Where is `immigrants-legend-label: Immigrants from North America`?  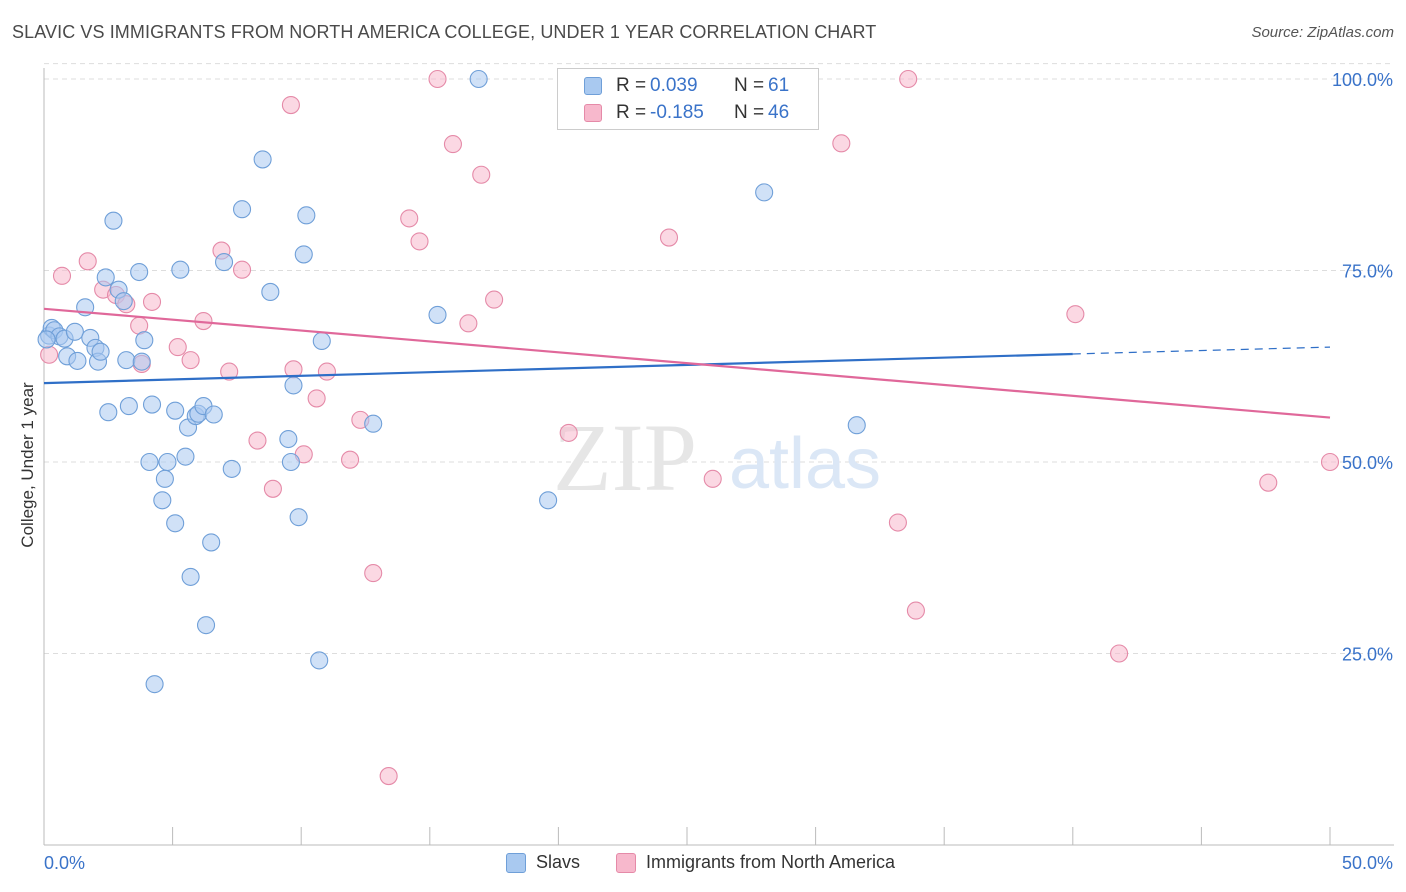
immigrants-legend-label: Immigrants from North America is located at coordinates (771, 862).